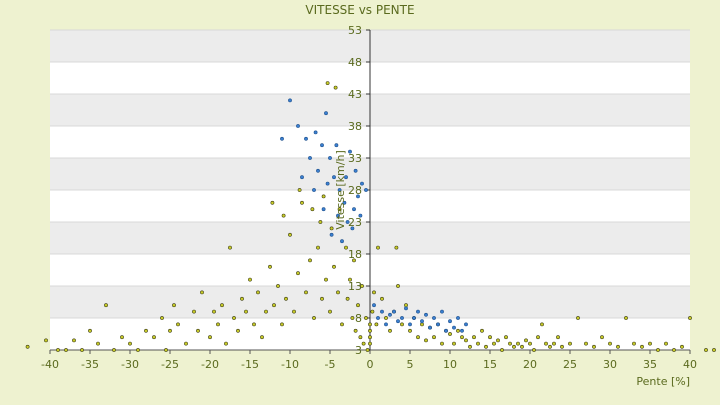 The image size is (720, 405). Describe the element at coordinates (355, 30) in the screenshot. I see `y-tick-label: 53` at that location.